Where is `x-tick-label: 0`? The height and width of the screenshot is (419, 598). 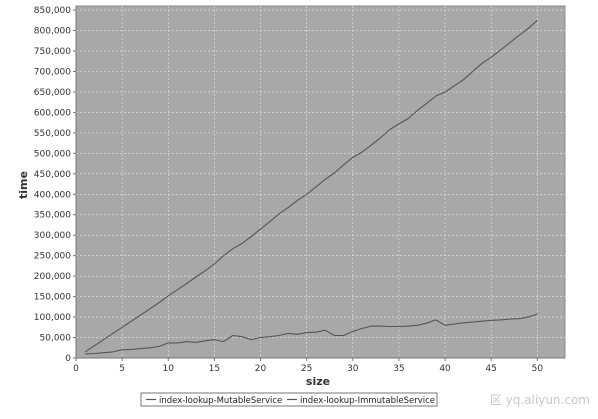
x-tick-label: 0 is located at coordinates (76, 369).